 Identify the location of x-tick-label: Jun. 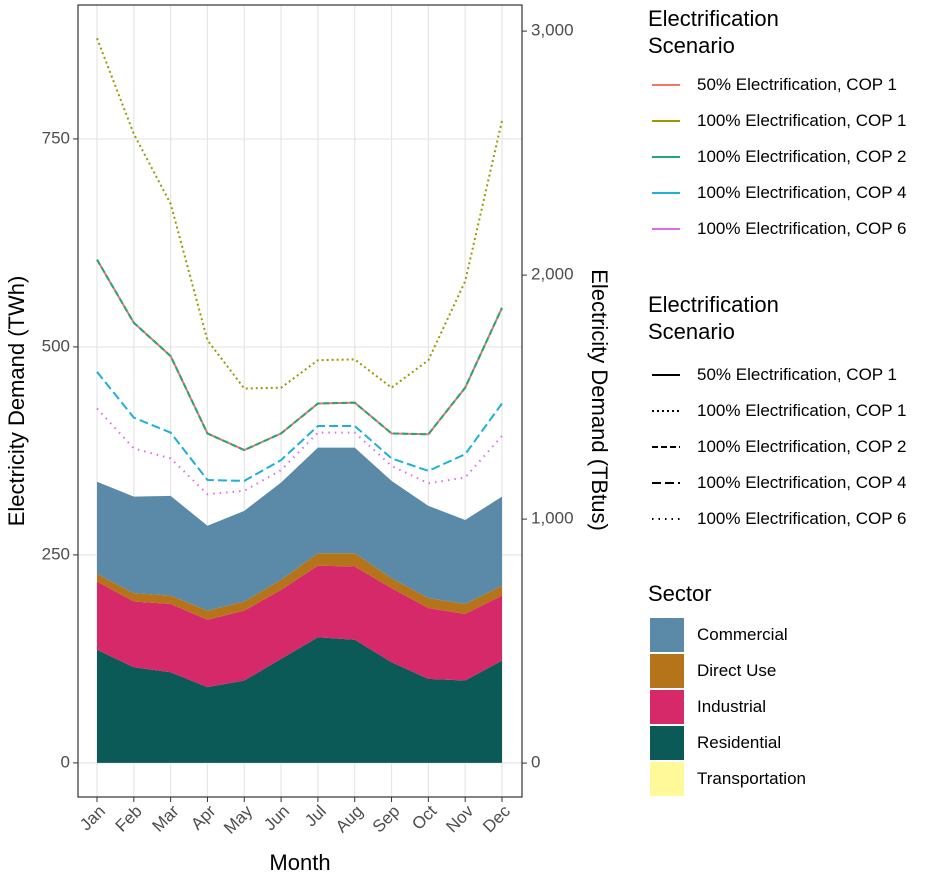
(276, 818).